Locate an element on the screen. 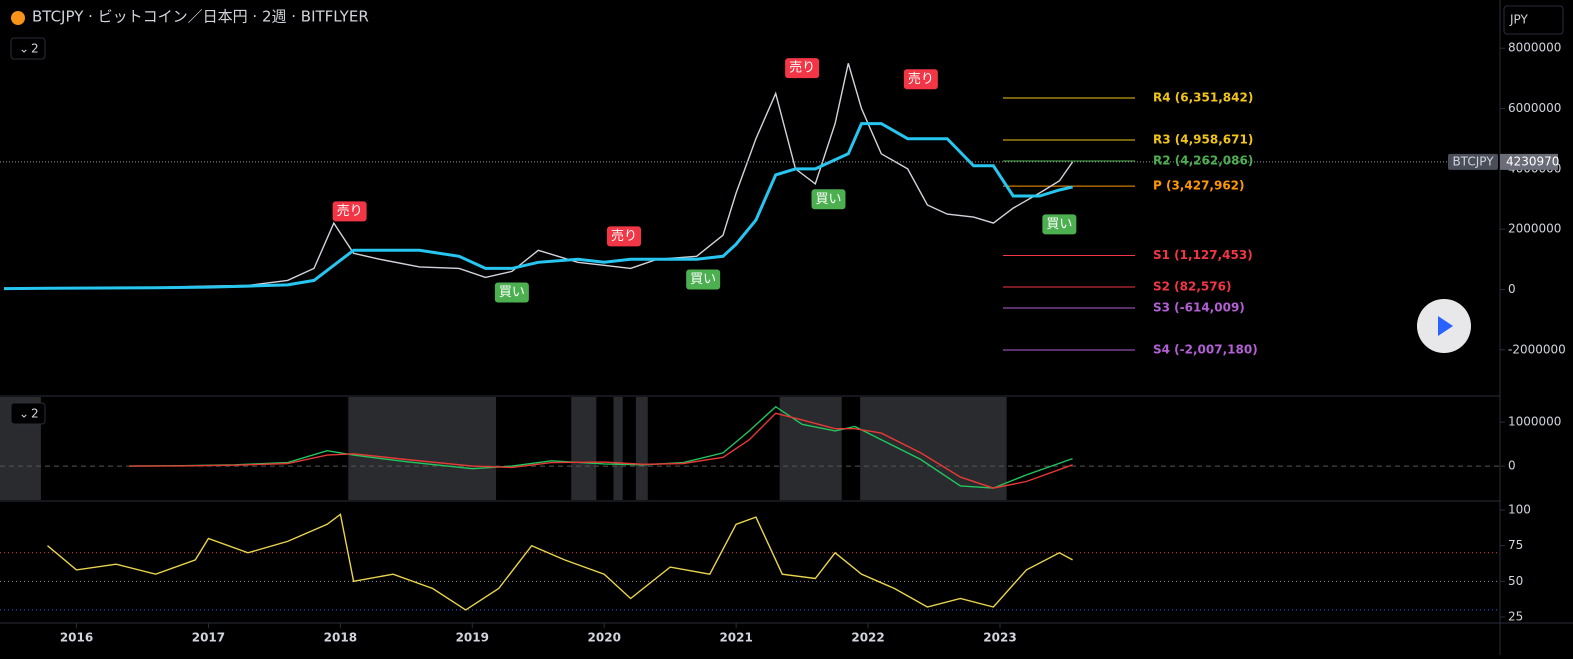  currency-button is located at coordinates (1533, 20).